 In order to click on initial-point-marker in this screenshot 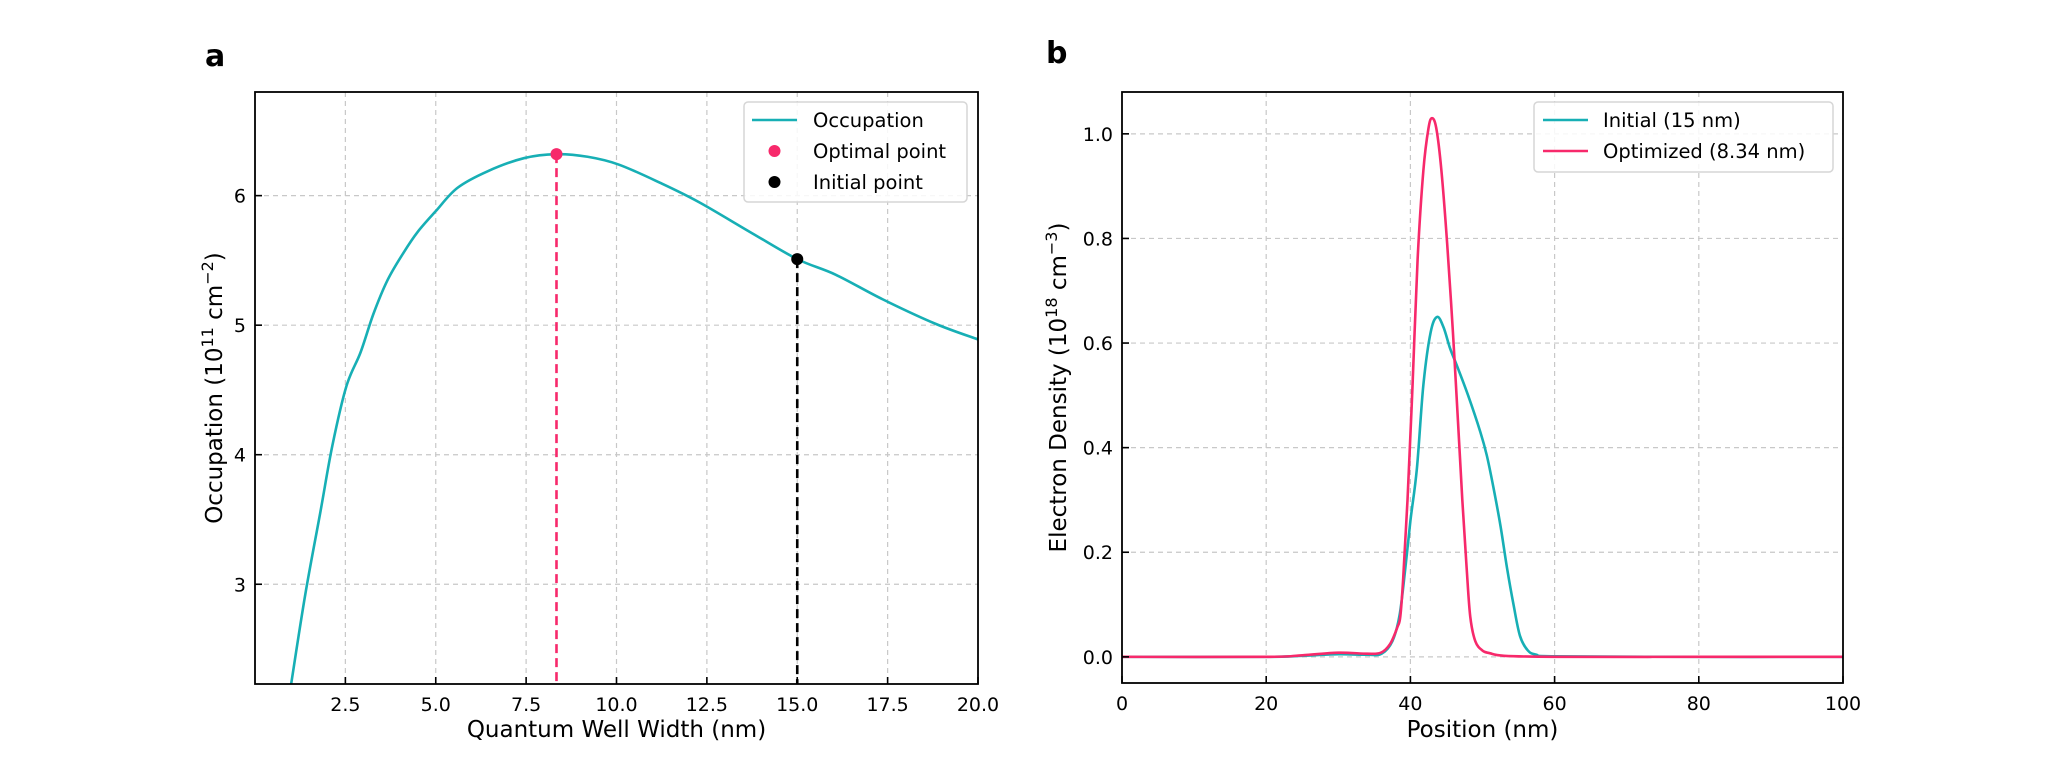, I will do `click(797, 259)`.